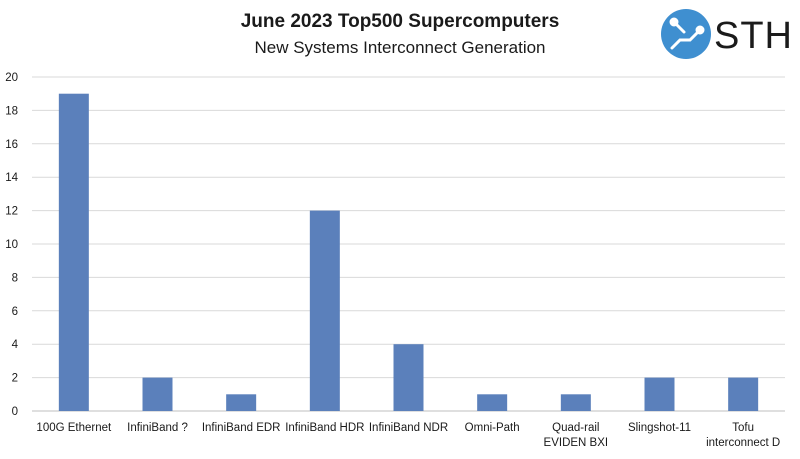 The height and width of the screenshot is (459, 800). What do you see at coordinates (408, 428) in the screenshot?
I see `x-tick-label: InfiniBand NDR` at bounding box center [408, 428].